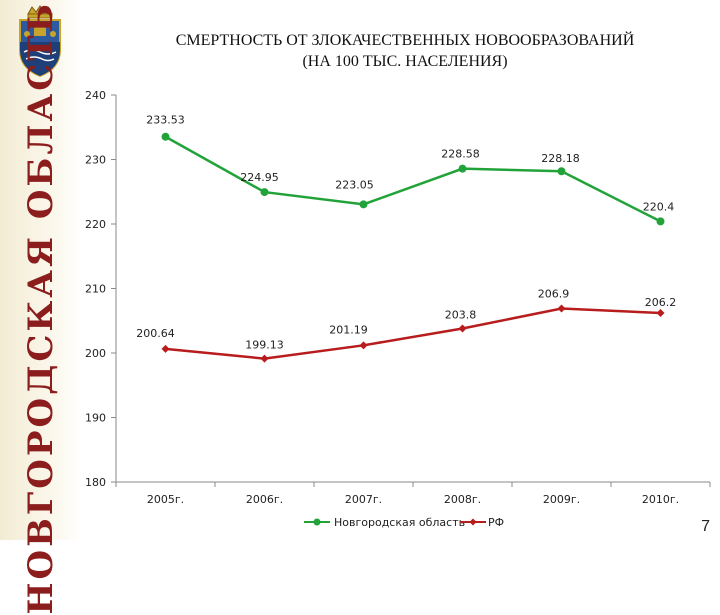 This screenshot has height=615, width=720. Describe the element at coordinates (264, 499) in the screenshot. I see `x-tick-label: 2006г.` at that location.